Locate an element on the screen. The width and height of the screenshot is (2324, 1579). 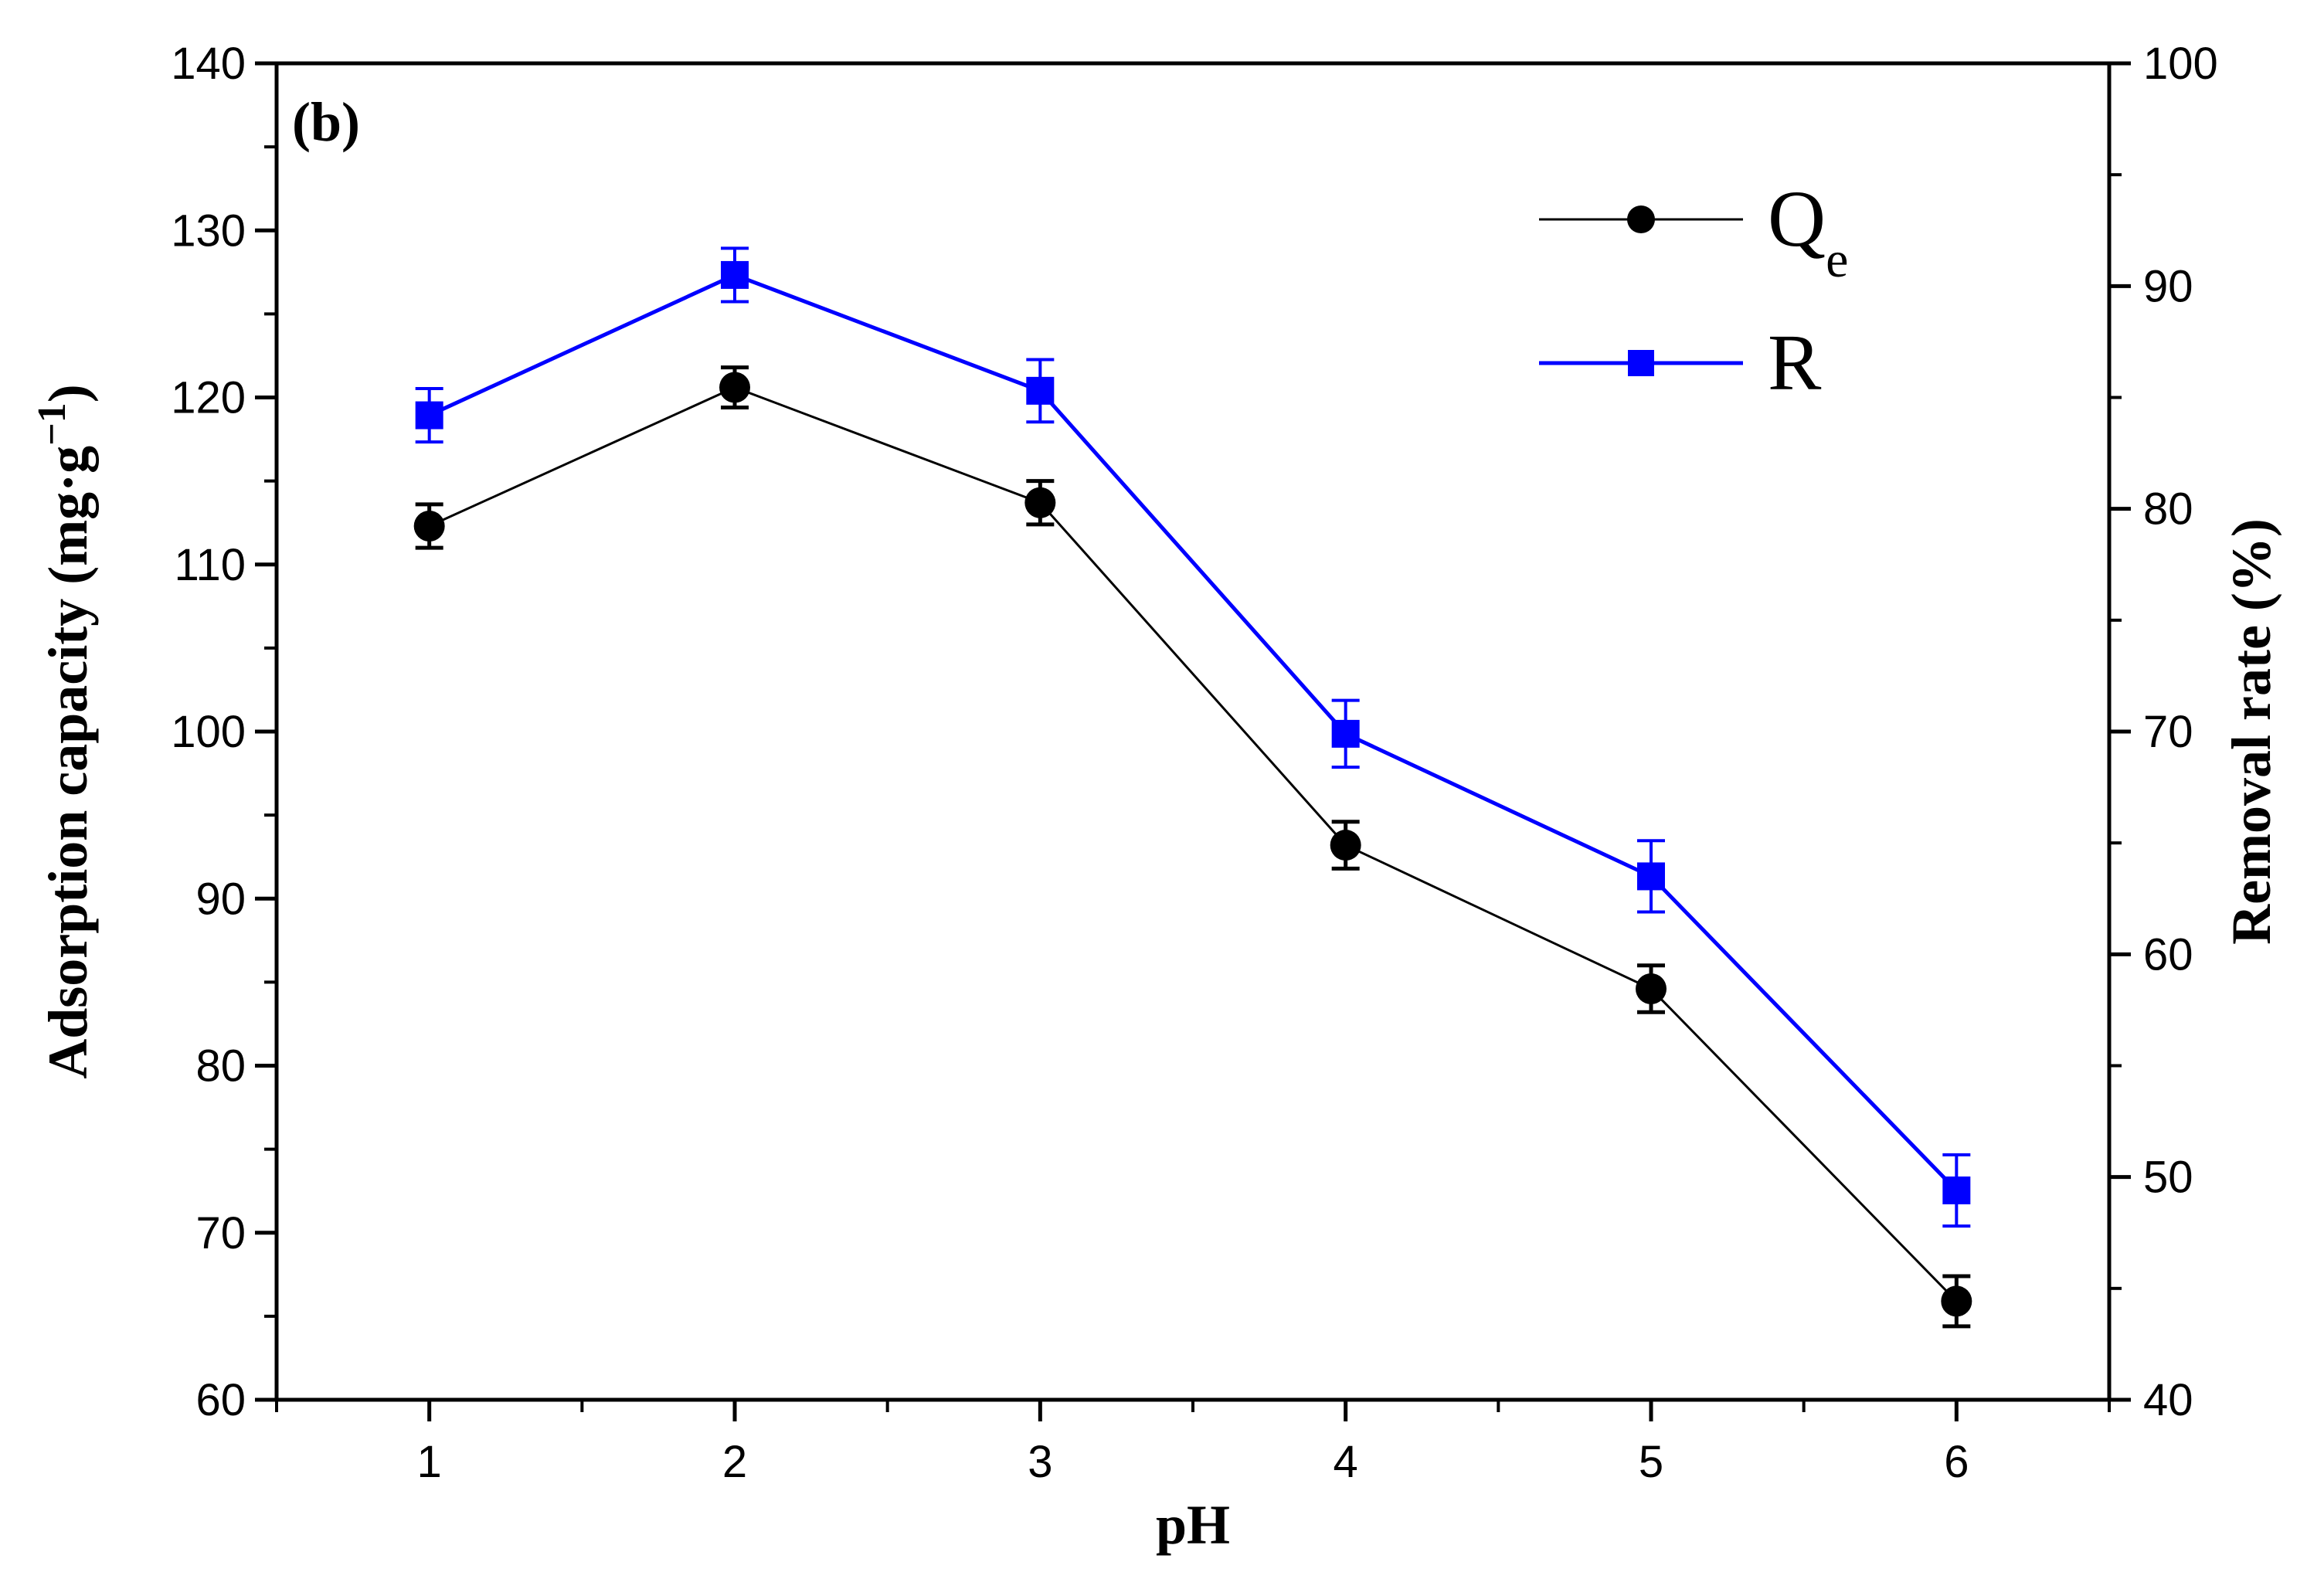
x-tick-label: 4 is located at coordinates (1346, 1462).